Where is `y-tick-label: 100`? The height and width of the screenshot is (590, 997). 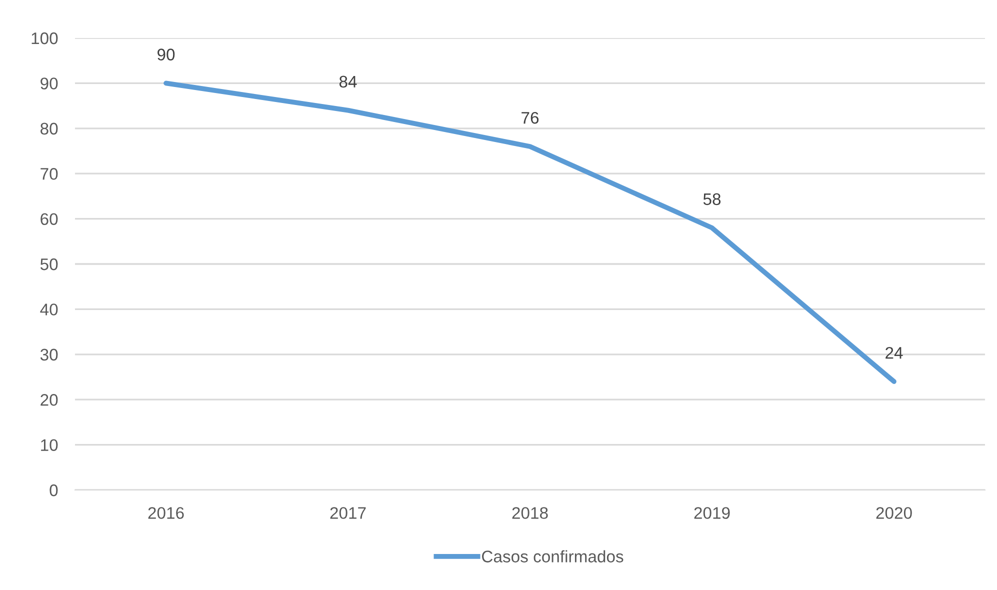 y-tick-label: 100 is located at coordinates (45, 38).